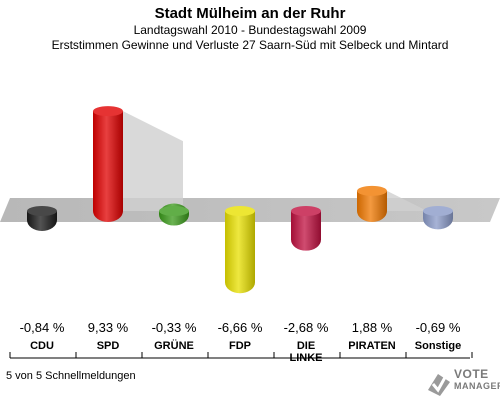 The image size is (500, 403). I want to click on chart-subtitle-election: Landtagswahl 2010 - Bundestagswahl 2009, so click(250, 30).